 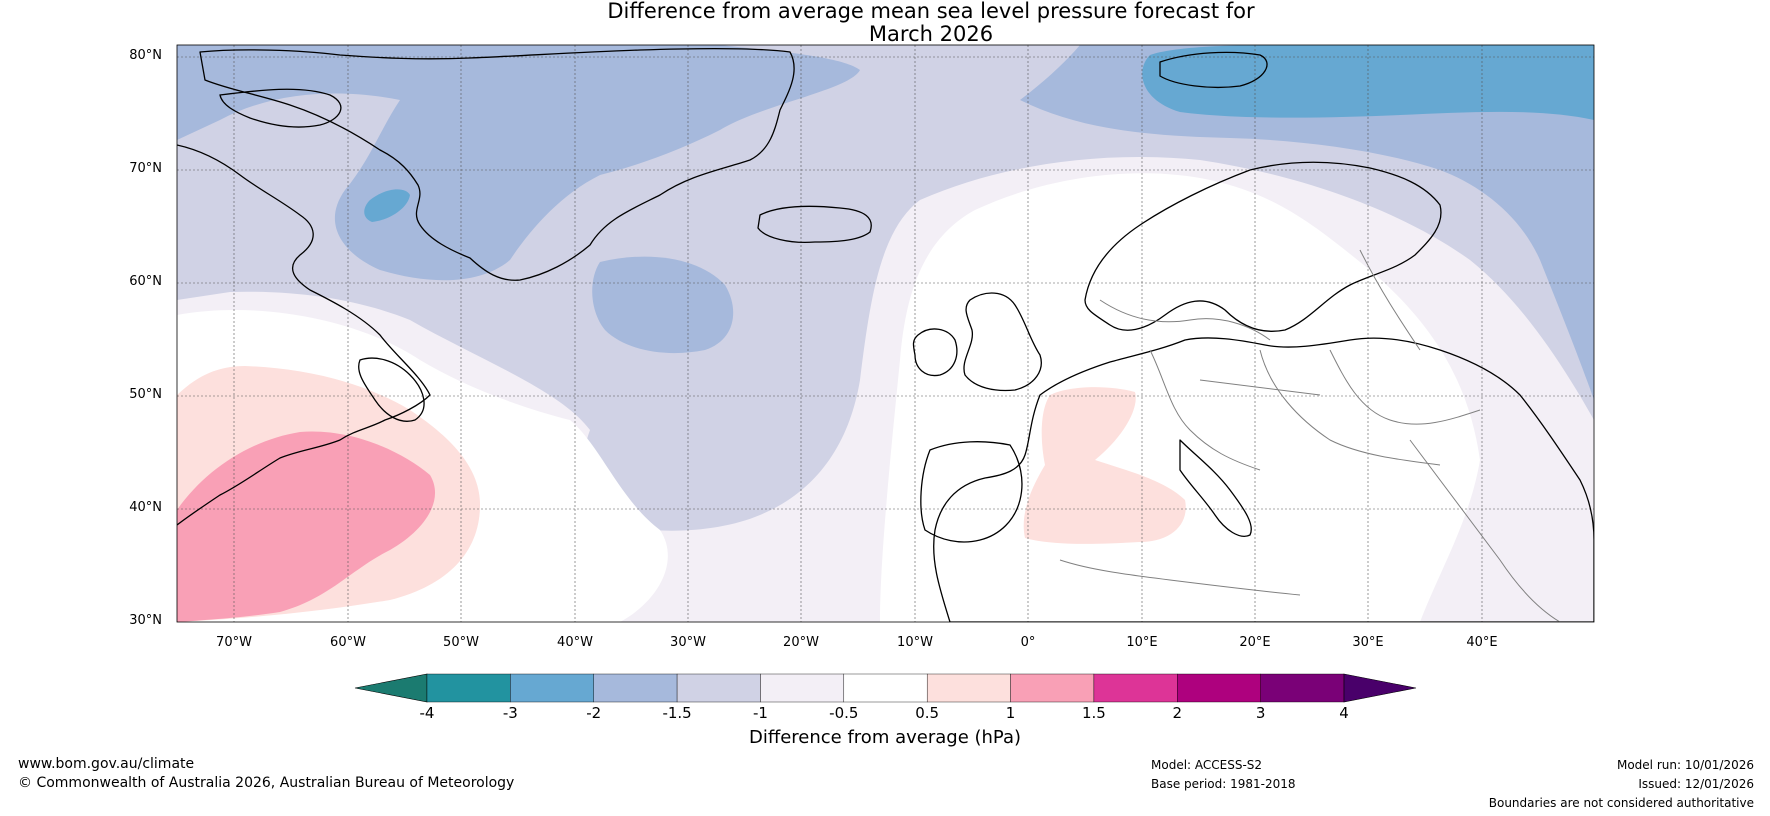 I want to click on coastline-scandinavia, so click(x=1263, y=246).